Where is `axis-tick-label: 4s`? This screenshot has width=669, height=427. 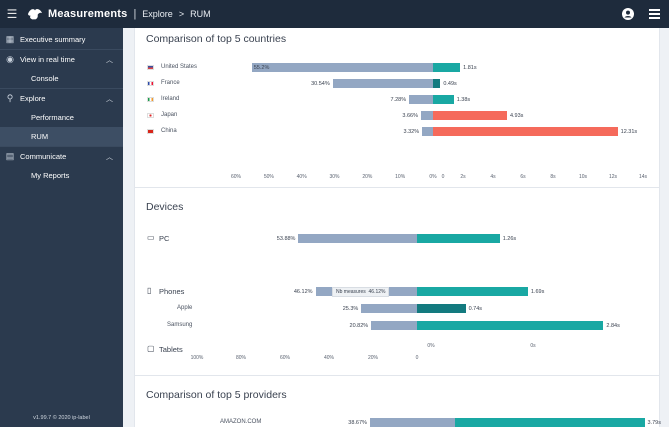
axis-tick-label: 4s is located at coordinates (493, 177).